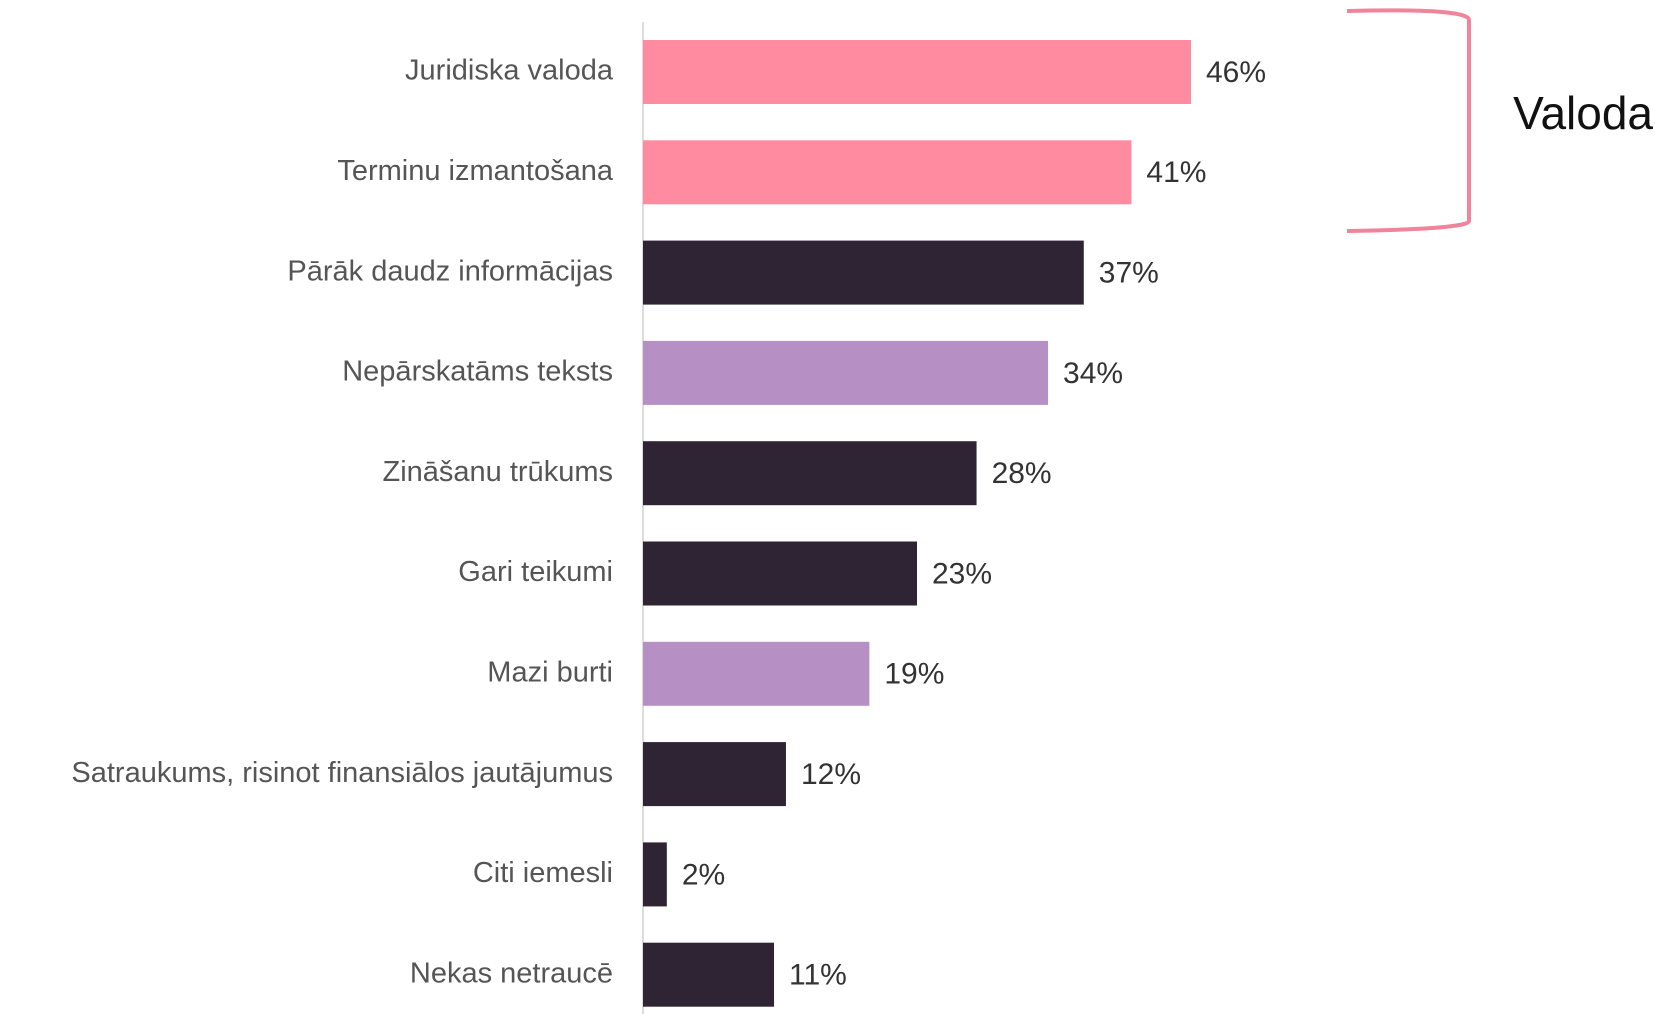  What do you see at coordinates (1236, 72) in the screenshot?
I see `value-label: 46%` at bounding box center [1236, 72].